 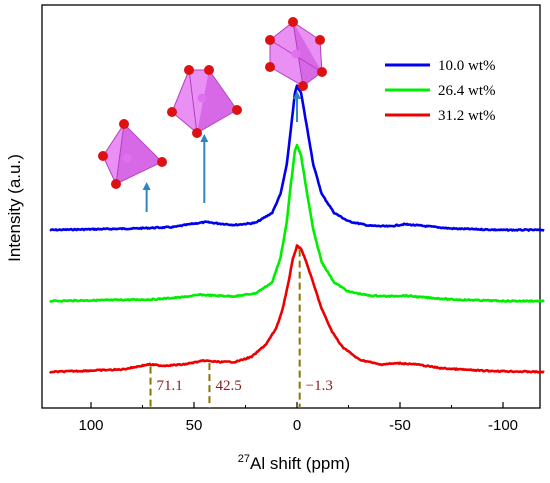 I want to click on arrows-group, so click(x=221, y=151).